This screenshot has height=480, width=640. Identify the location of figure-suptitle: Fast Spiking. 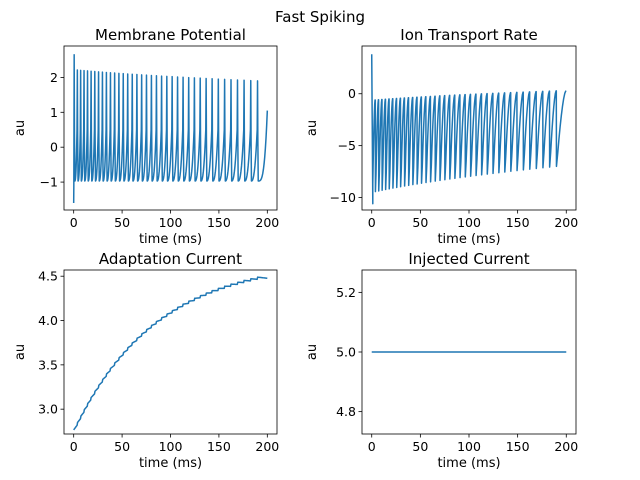
(320, 17).